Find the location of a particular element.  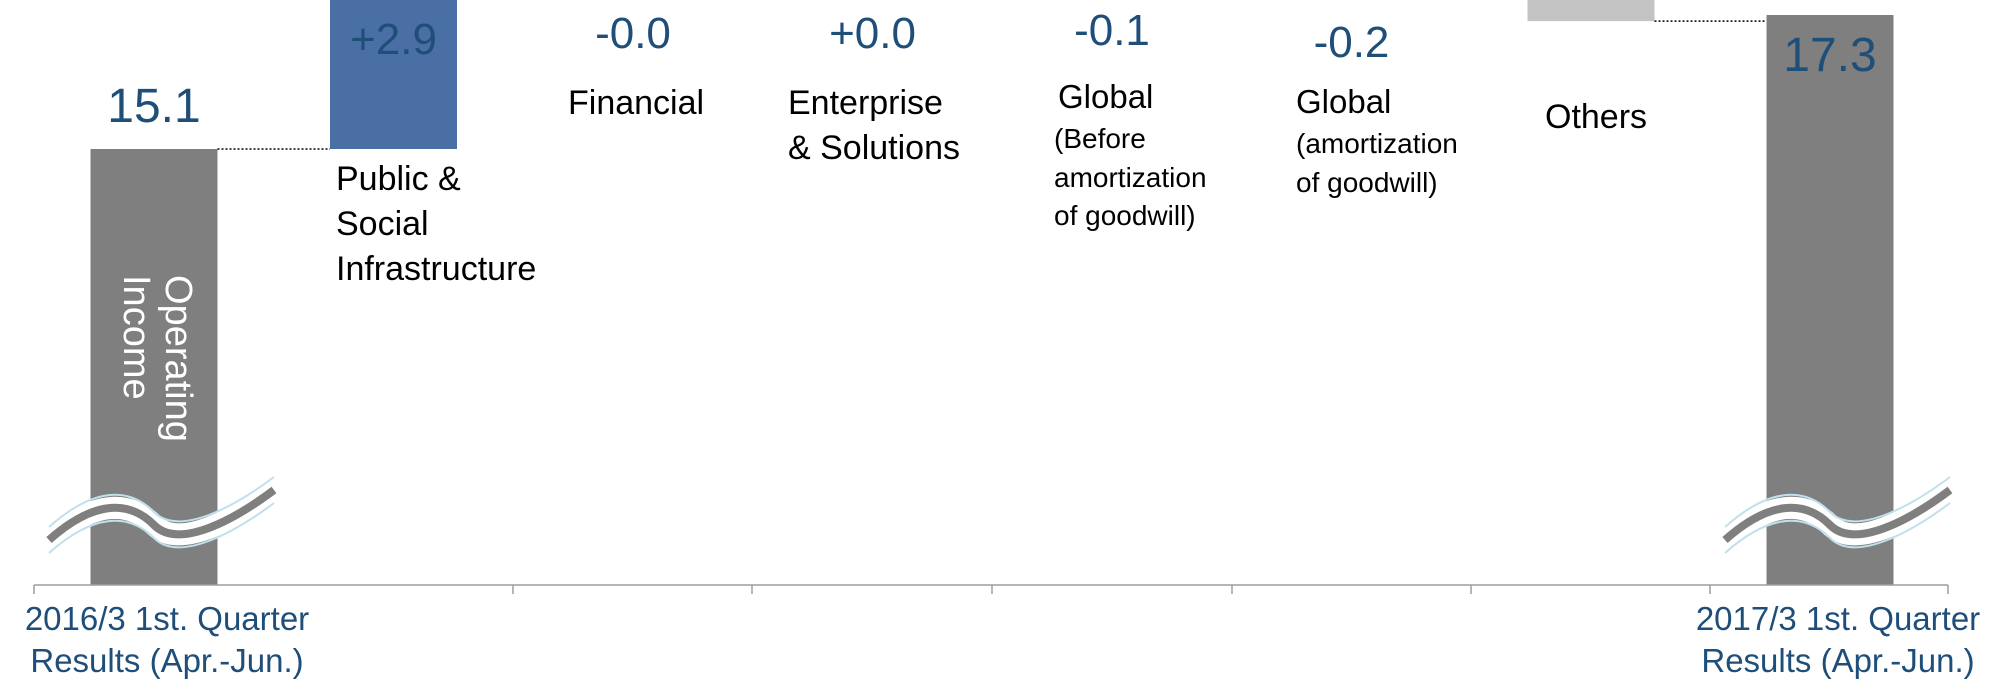

category-label-public-line-3: Infrastructure is located at coordinates (436, 269).